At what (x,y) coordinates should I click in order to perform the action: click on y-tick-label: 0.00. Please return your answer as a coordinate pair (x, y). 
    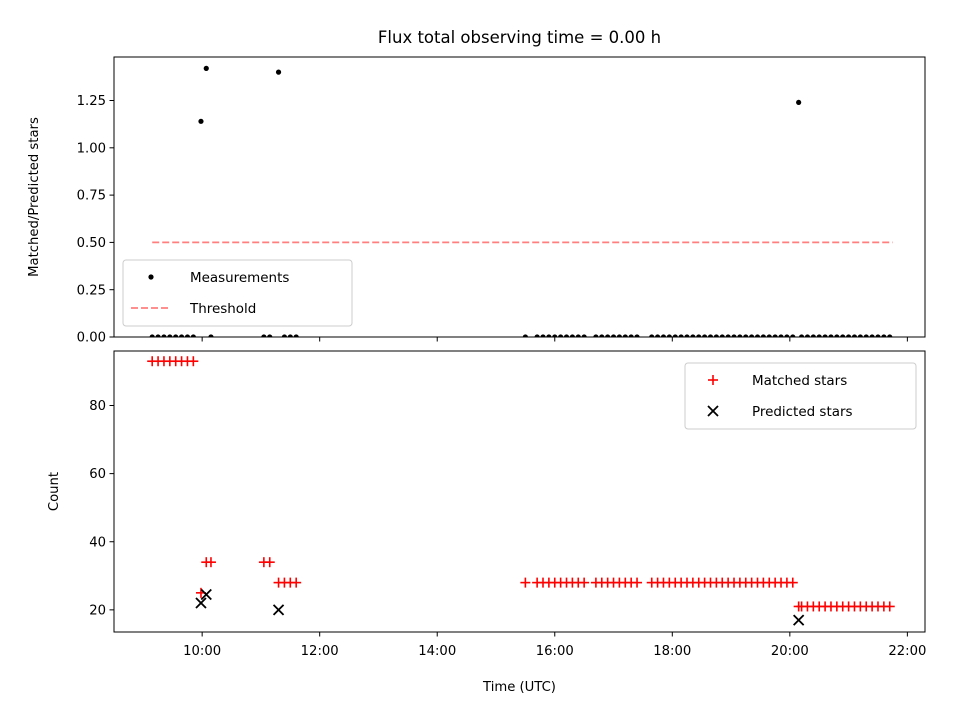
    Looking at the image, I should click on (91, 338).